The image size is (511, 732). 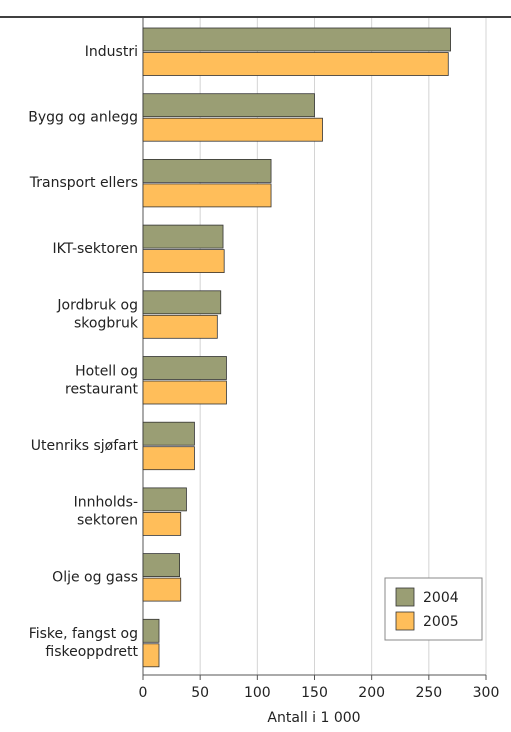 What do you see at coordinates (428, 693) in the screenshot?
I see `x-tick-label: 250` at bounding box center [428, 693].